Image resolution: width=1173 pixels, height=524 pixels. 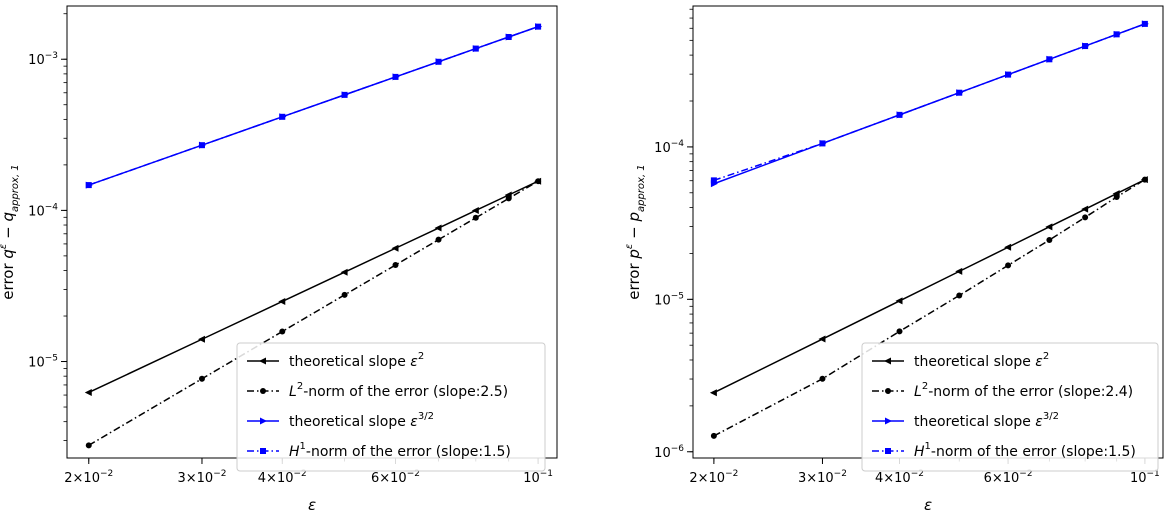 I want to click on legend-label-symbol: H, so click(x=294, y=452).